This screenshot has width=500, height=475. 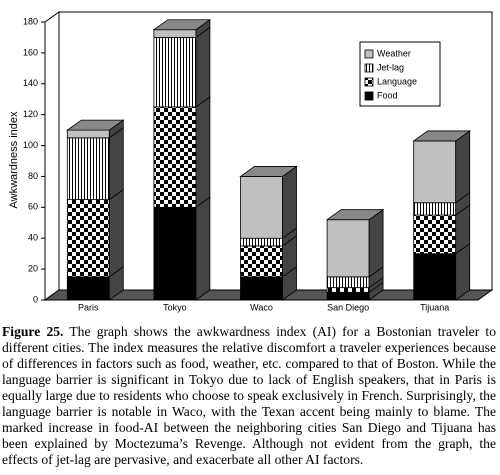 What do you see at coordinates (30, 83) in the screenshot?
I see `y-tick-label: 140` at bounding box center [30, 83].